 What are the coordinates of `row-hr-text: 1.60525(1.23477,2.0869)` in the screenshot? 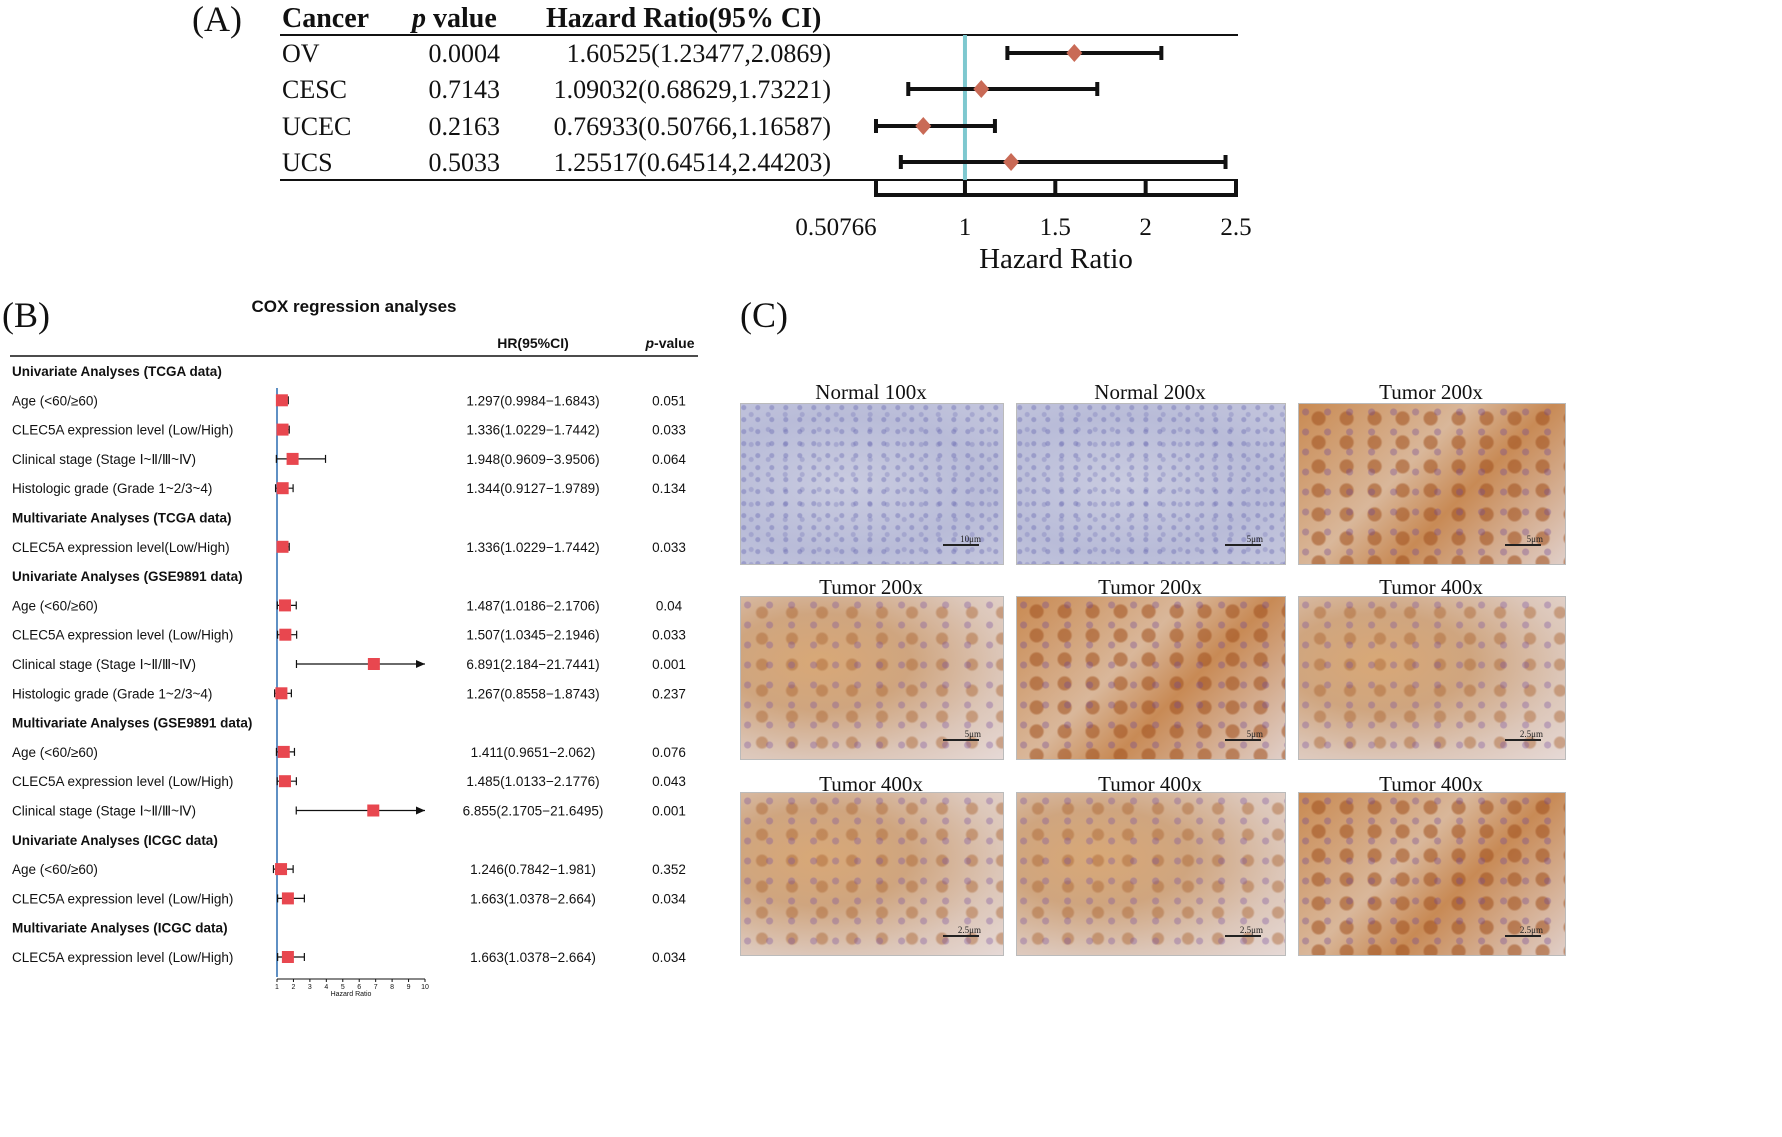 It's located at (699, 53).